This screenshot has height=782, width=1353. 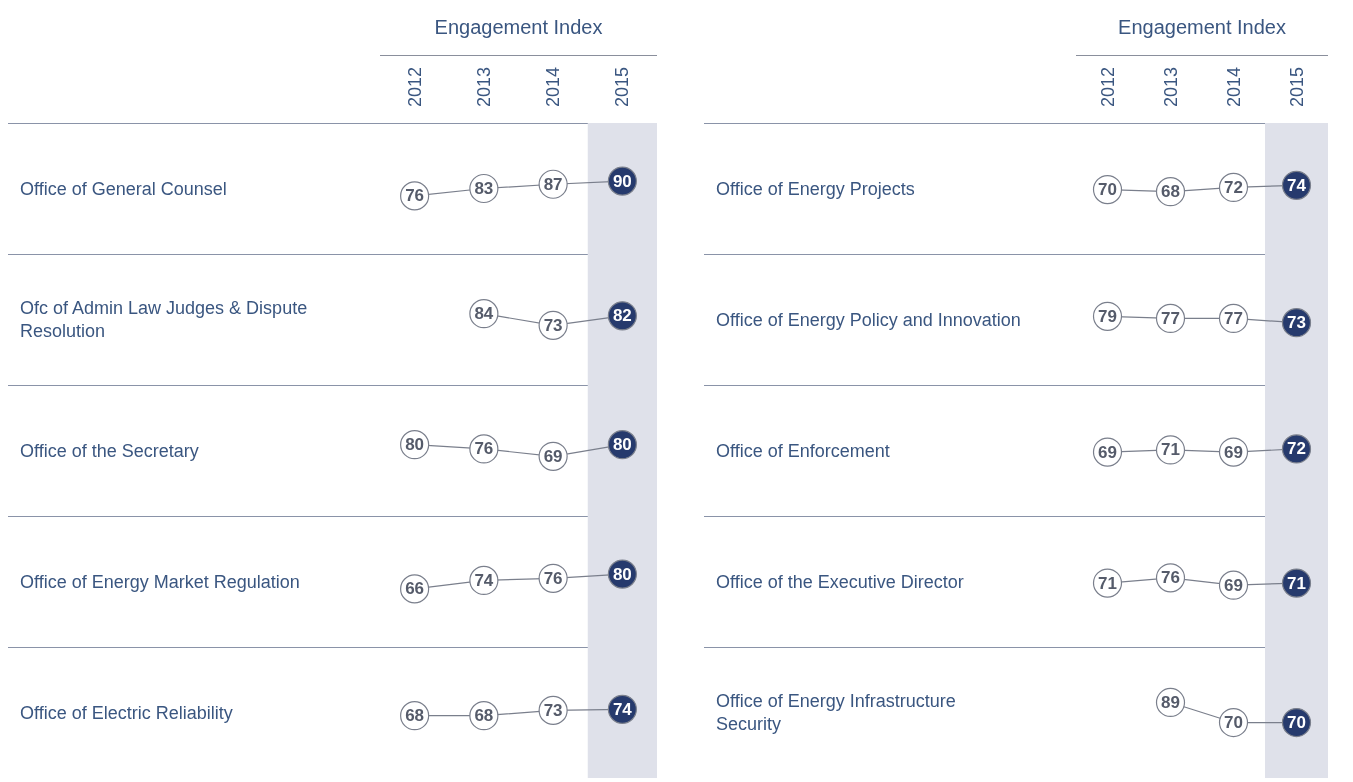 What do you see at coordinates (484, 188) in the screenshot?
I see `data-label: 83` at bounding box center [484, 188].